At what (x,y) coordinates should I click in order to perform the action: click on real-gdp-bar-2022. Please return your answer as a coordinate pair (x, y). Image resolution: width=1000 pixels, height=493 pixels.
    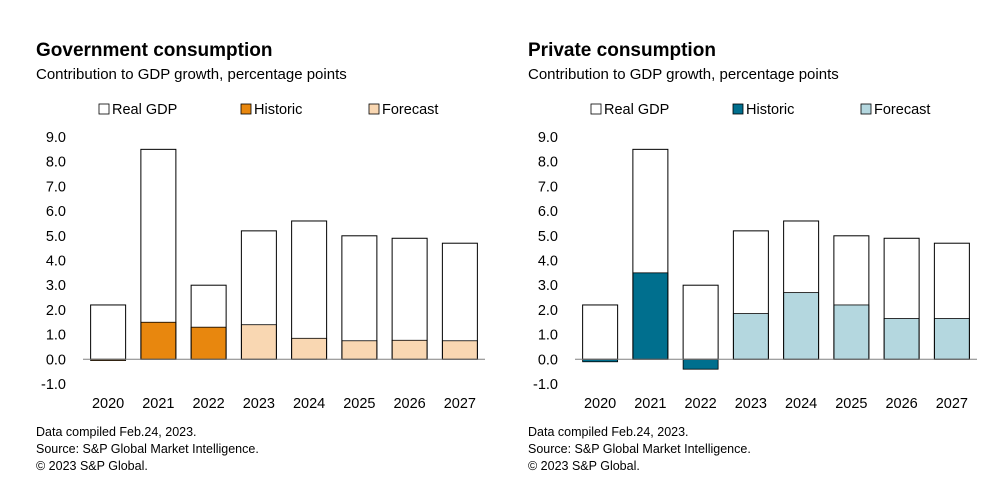
    Looking at the image, I should click on (700, 322).